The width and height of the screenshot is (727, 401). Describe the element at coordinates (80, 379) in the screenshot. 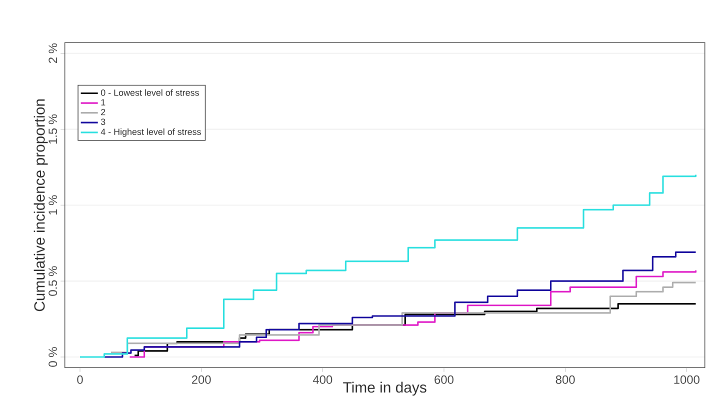

I see `x-tick-label: 0` at that location.